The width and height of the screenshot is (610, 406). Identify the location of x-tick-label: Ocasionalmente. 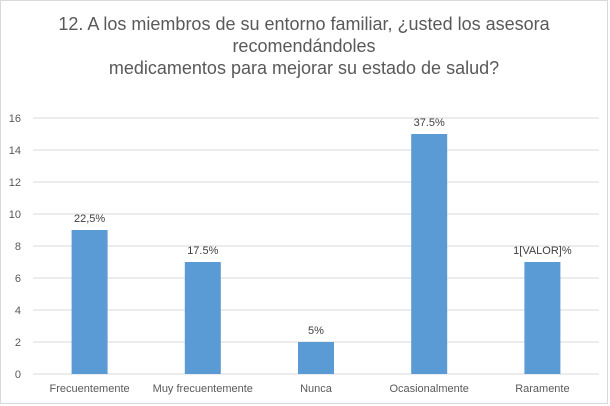
(429, 389).